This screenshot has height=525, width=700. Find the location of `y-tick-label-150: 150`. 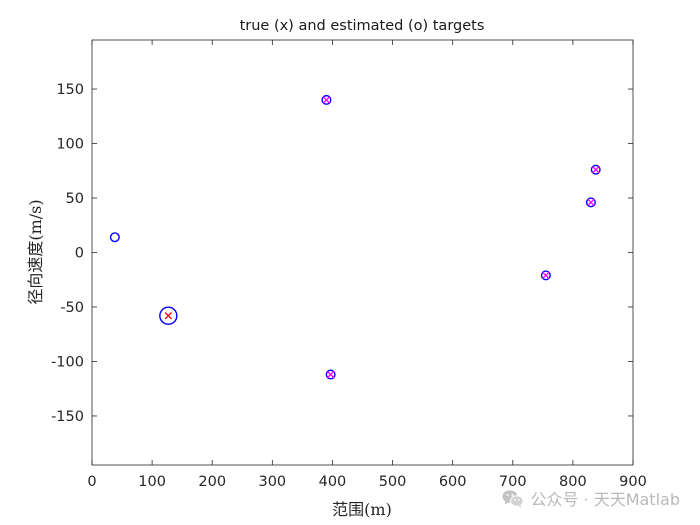

y-tick-label-150: 150 is located at coordinates (70, 90).